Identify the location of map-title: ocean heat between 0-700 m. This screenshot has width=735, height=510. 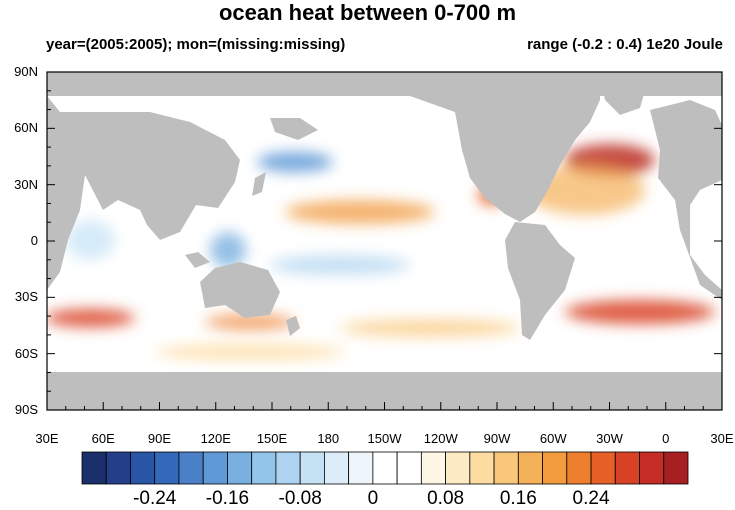
(367, 12).